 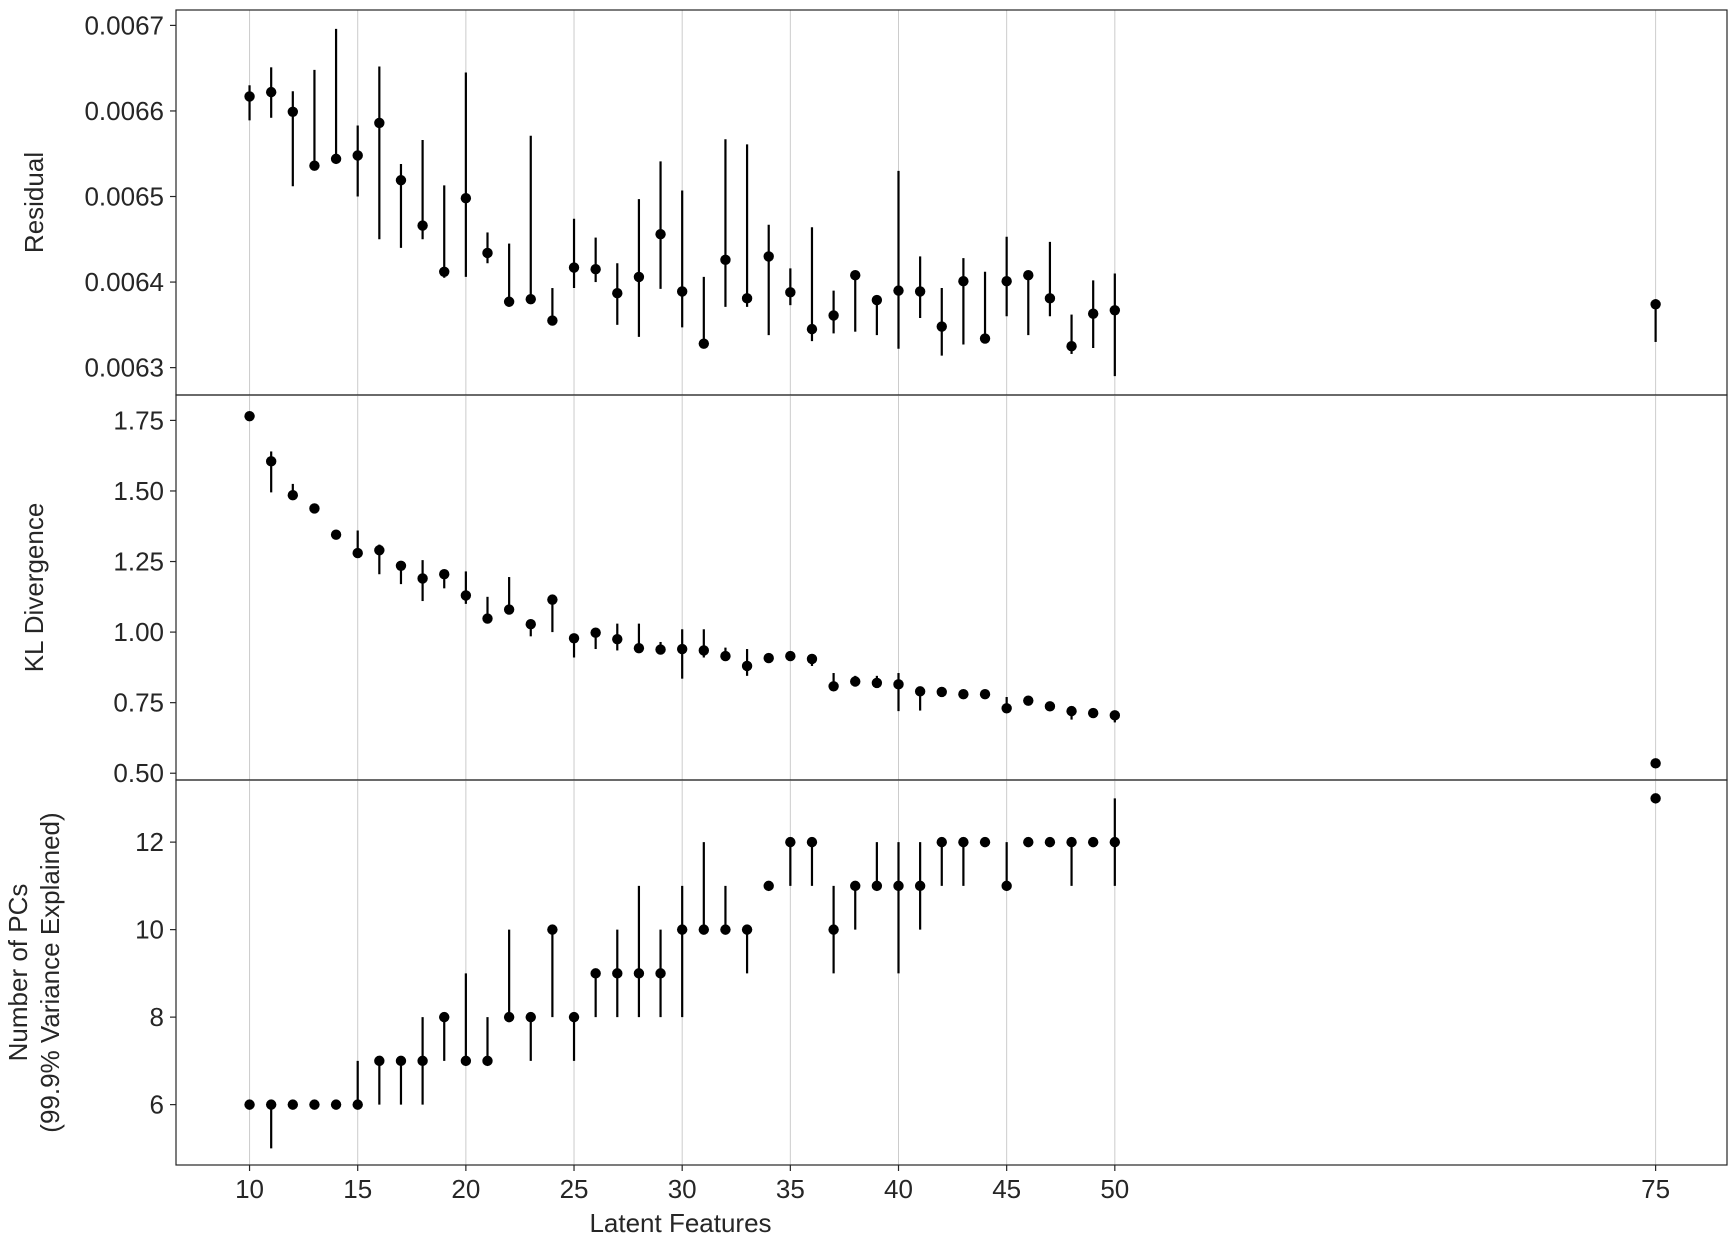 I want to click on x-tick-label: 40, so click(x=898, y=1189).